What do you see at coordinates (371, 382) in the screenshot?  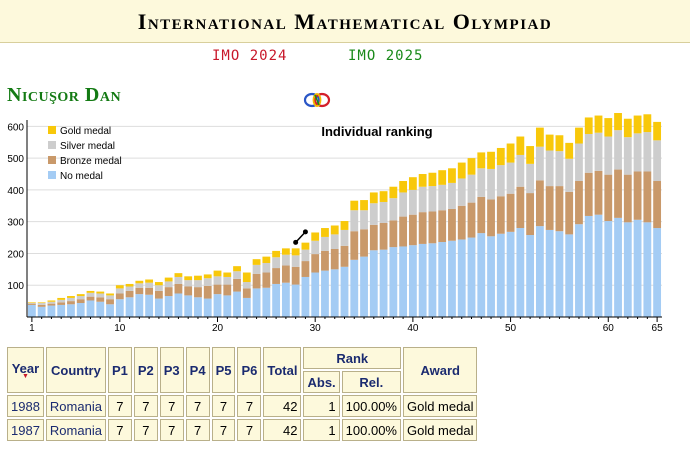 I see `col-rank-rel: Rel.` at bounding box center [371, 382].